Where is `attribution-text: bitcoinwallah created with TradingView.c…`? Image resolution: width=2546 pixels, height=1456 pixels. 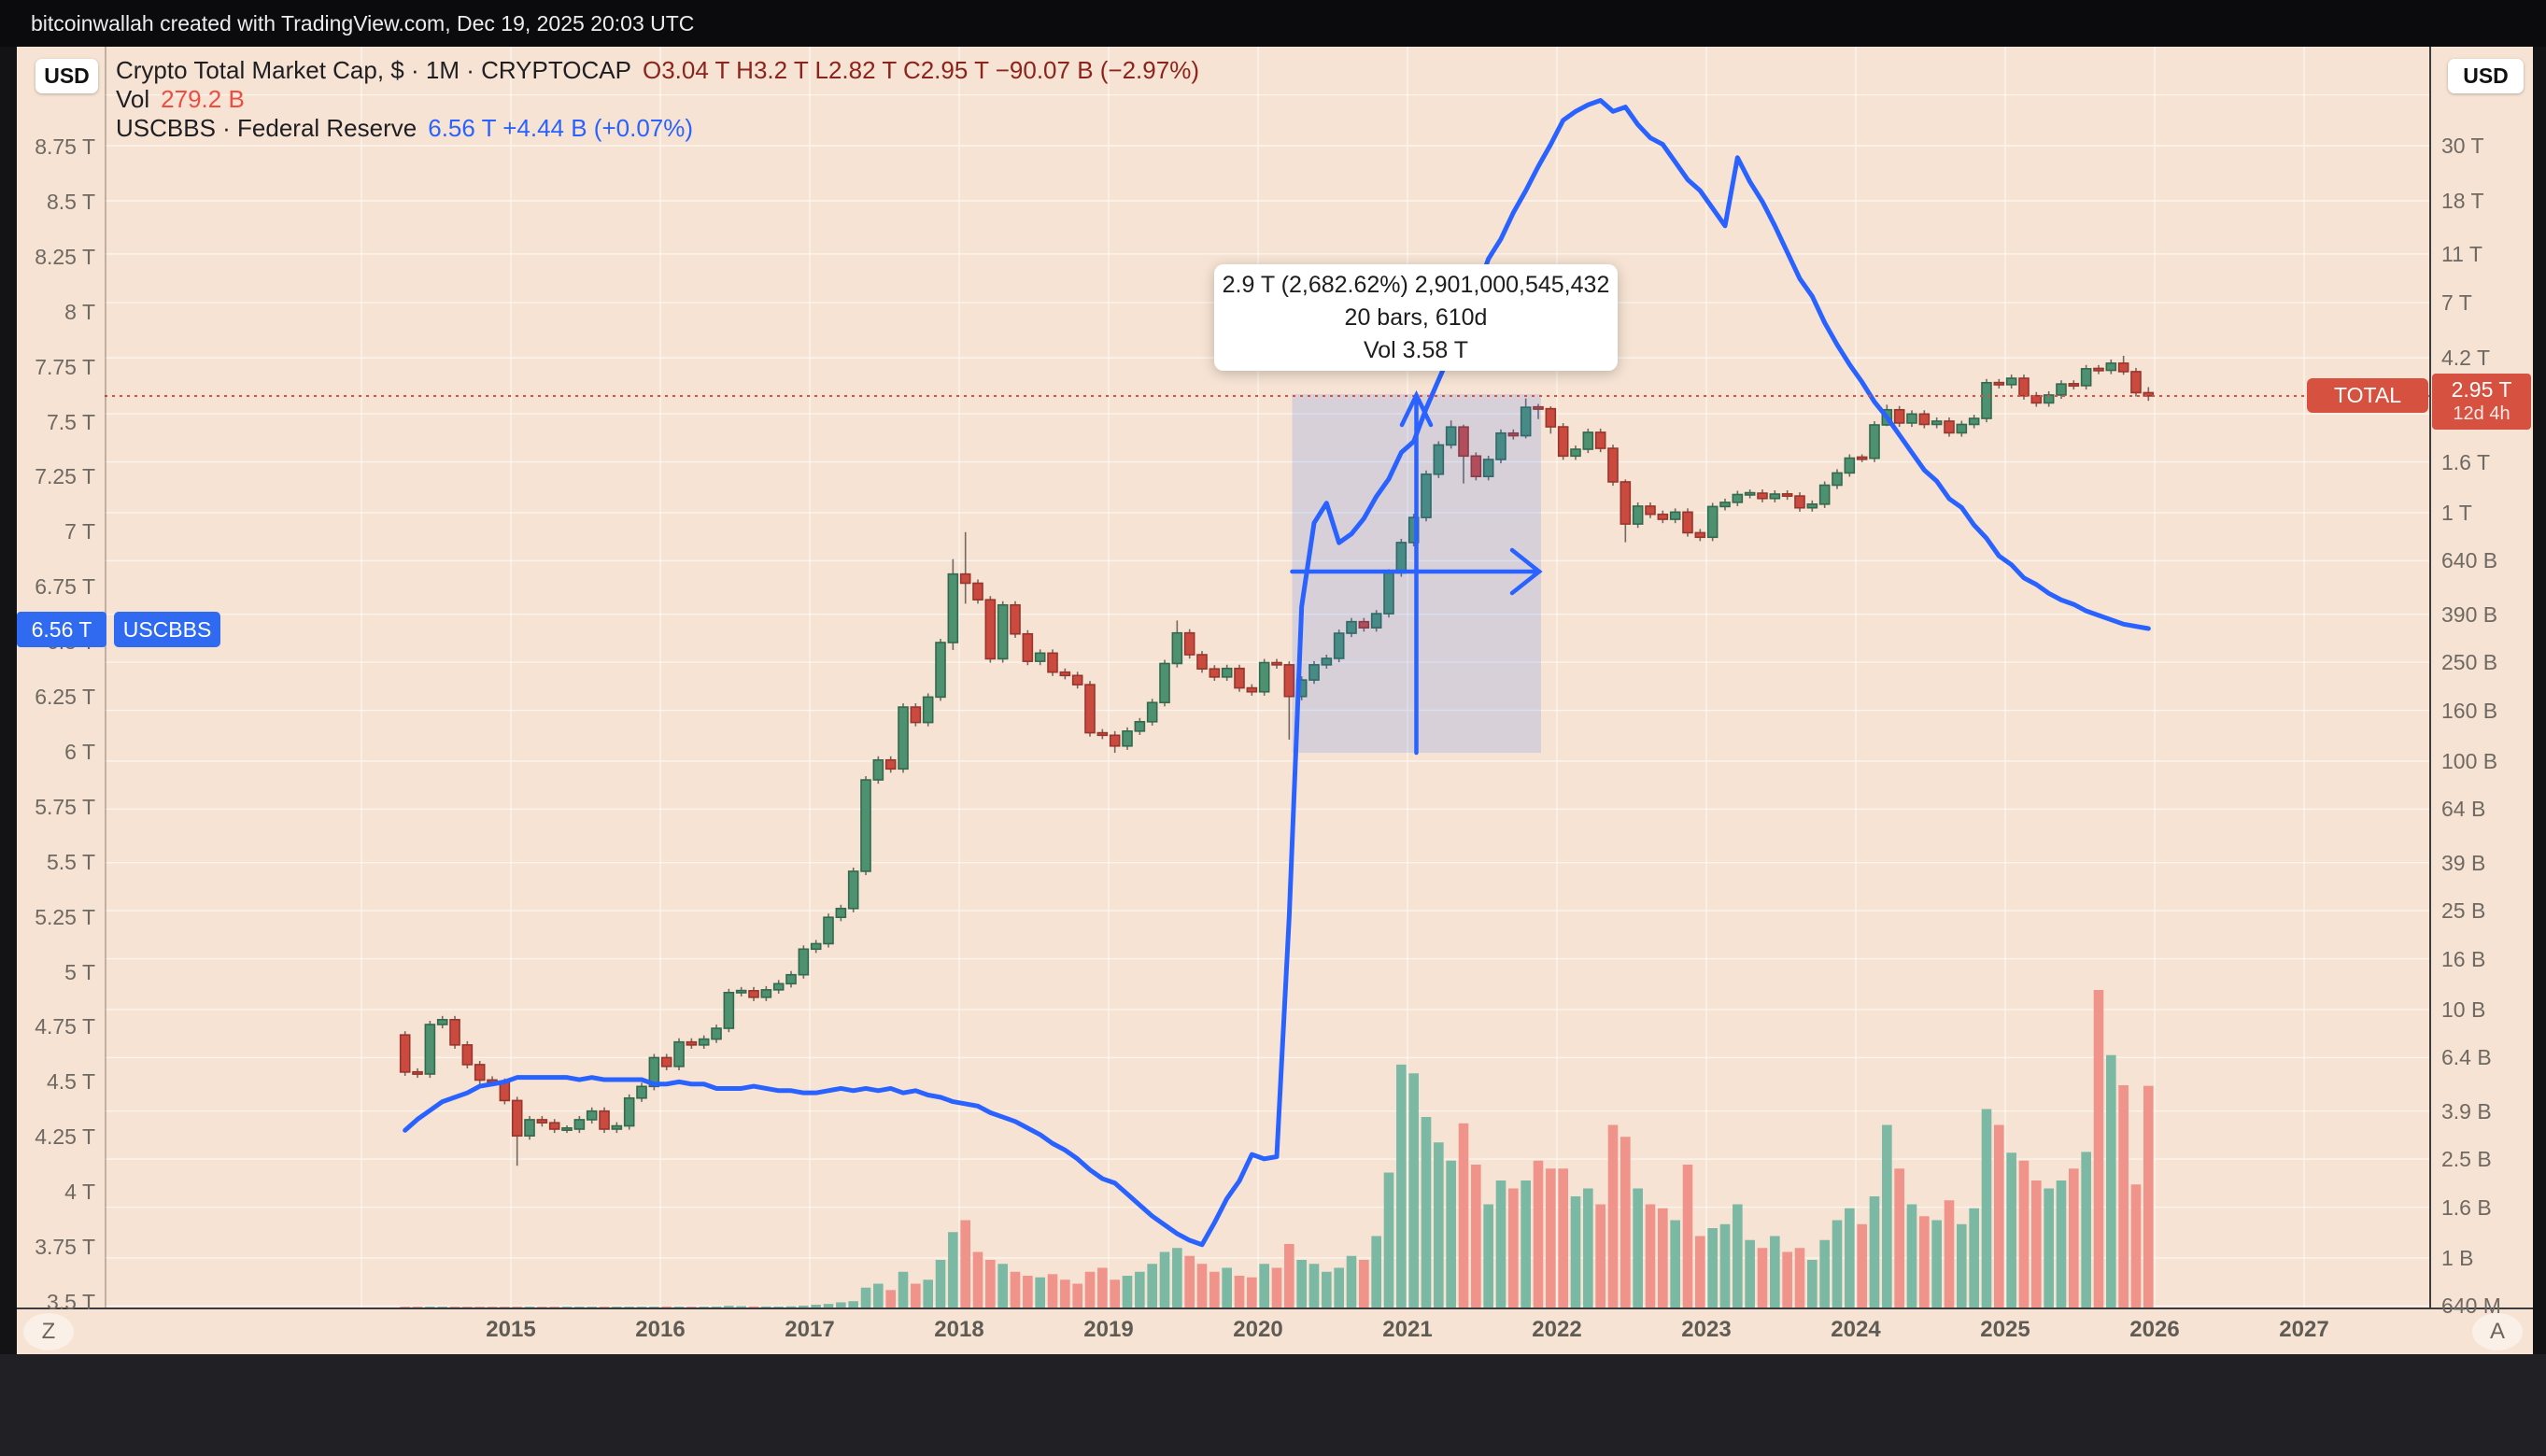
attribution-text: bitcoinwallah created with TradingView.c… is located at coordinates (363, 23).